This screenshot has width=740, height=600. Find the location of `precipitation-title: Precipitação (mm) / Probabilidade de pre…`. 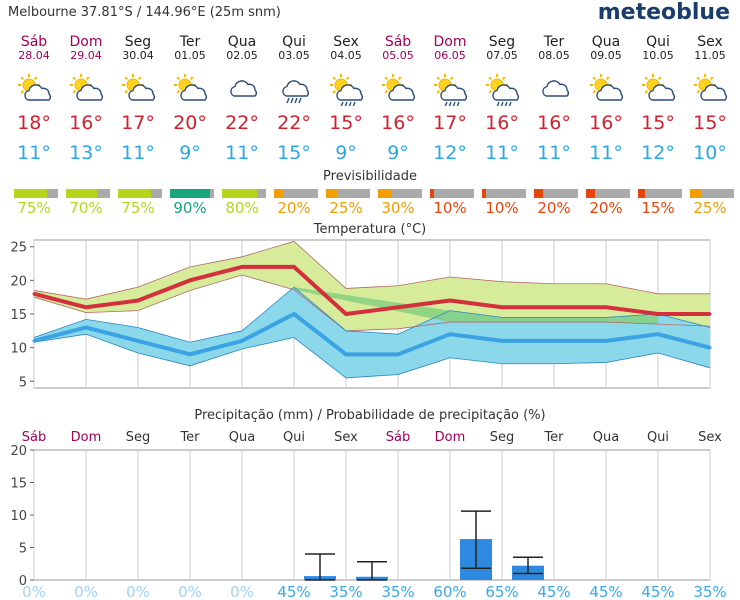

precipitation-title: Precipitação (mm) / Probabilidade de pre… is located at coordinates (369, 415).